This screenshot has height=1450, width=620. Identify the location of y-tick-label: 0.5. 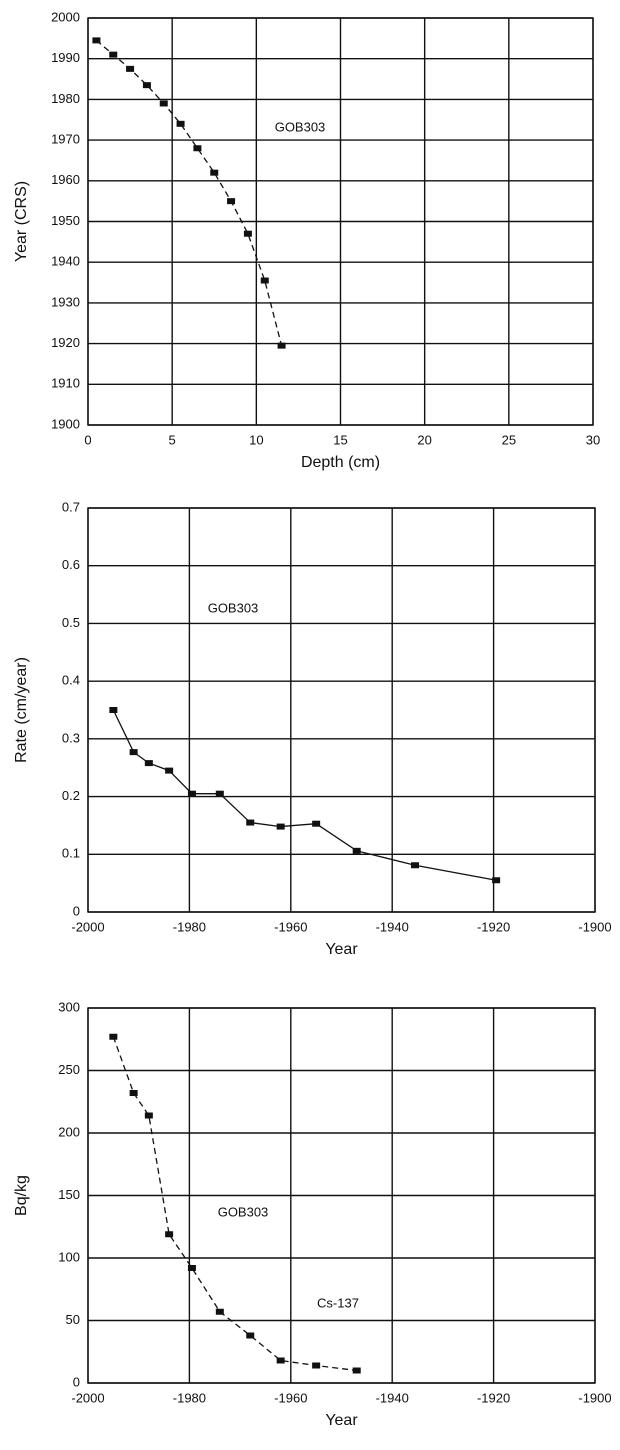
(71, 622).